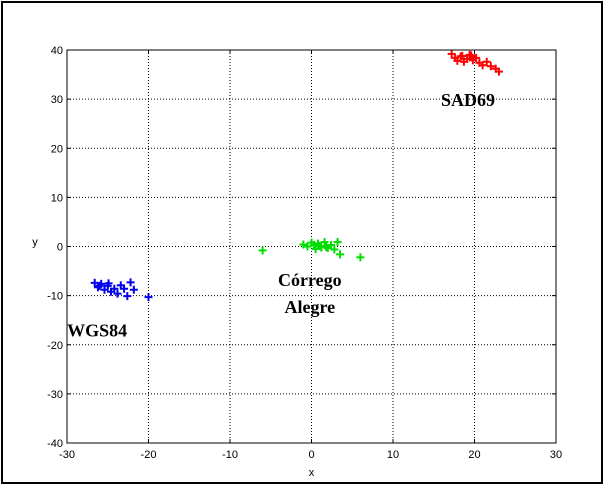 This screenshot has height=488, width=608. I want to click on annotation-label: Alegre, so click(310, 307).